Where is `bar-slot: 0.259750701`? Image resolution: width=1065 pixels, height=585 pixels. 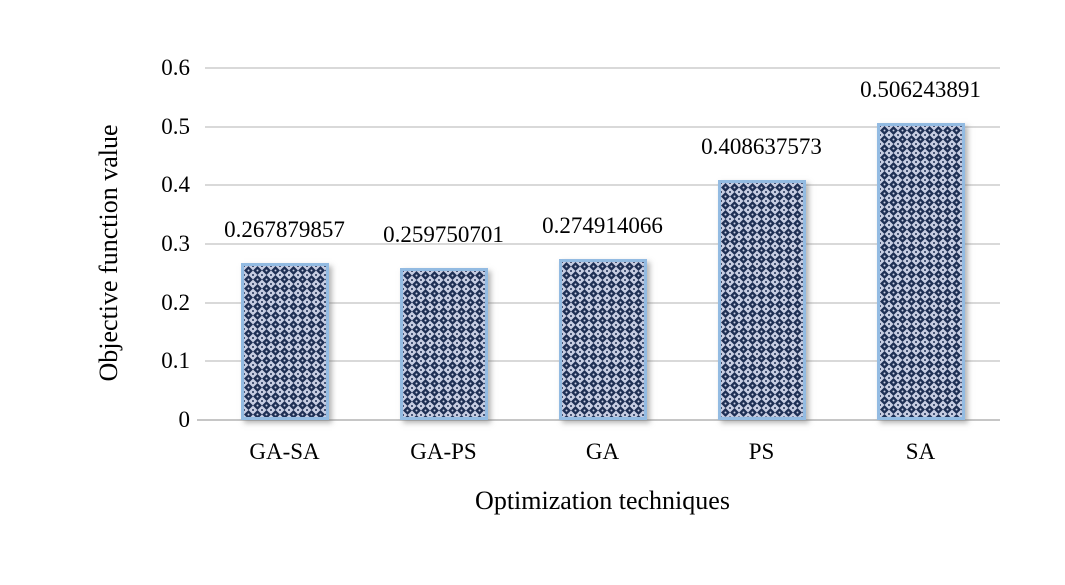 bar-slot: 0.259750701 is located at coordinates (443, 244).